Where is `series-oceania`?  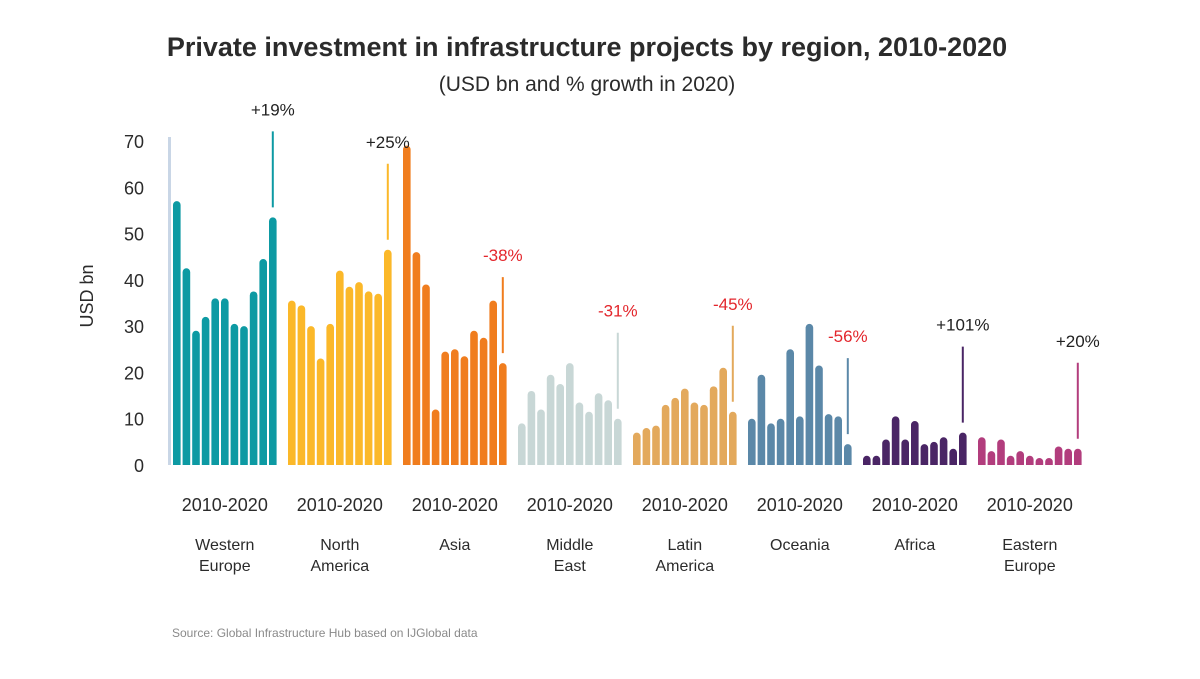 series-oceania is located at coordinates (800, 394).